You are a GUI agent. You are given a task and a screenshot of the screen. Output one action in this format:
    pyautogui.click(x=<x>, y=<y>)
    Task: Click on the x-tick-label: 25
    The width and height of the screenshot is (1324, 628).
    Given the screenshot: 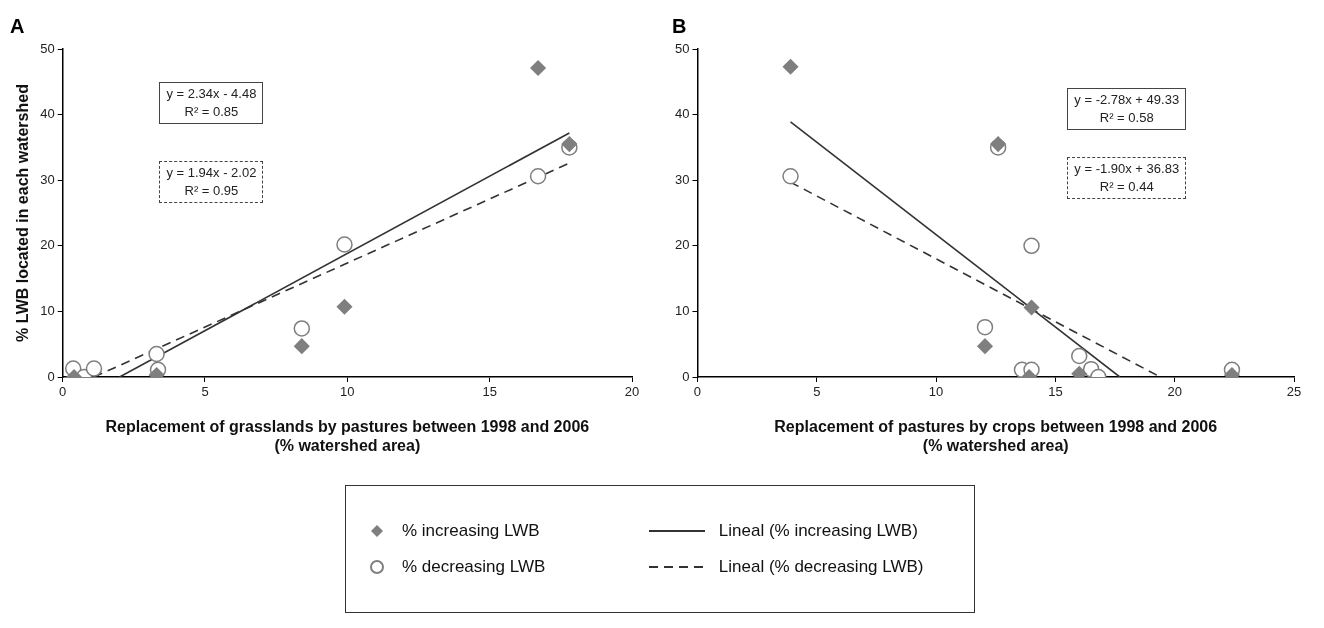 What is the action you would take?
    pyautogui.click(x=1294, y=392)
    